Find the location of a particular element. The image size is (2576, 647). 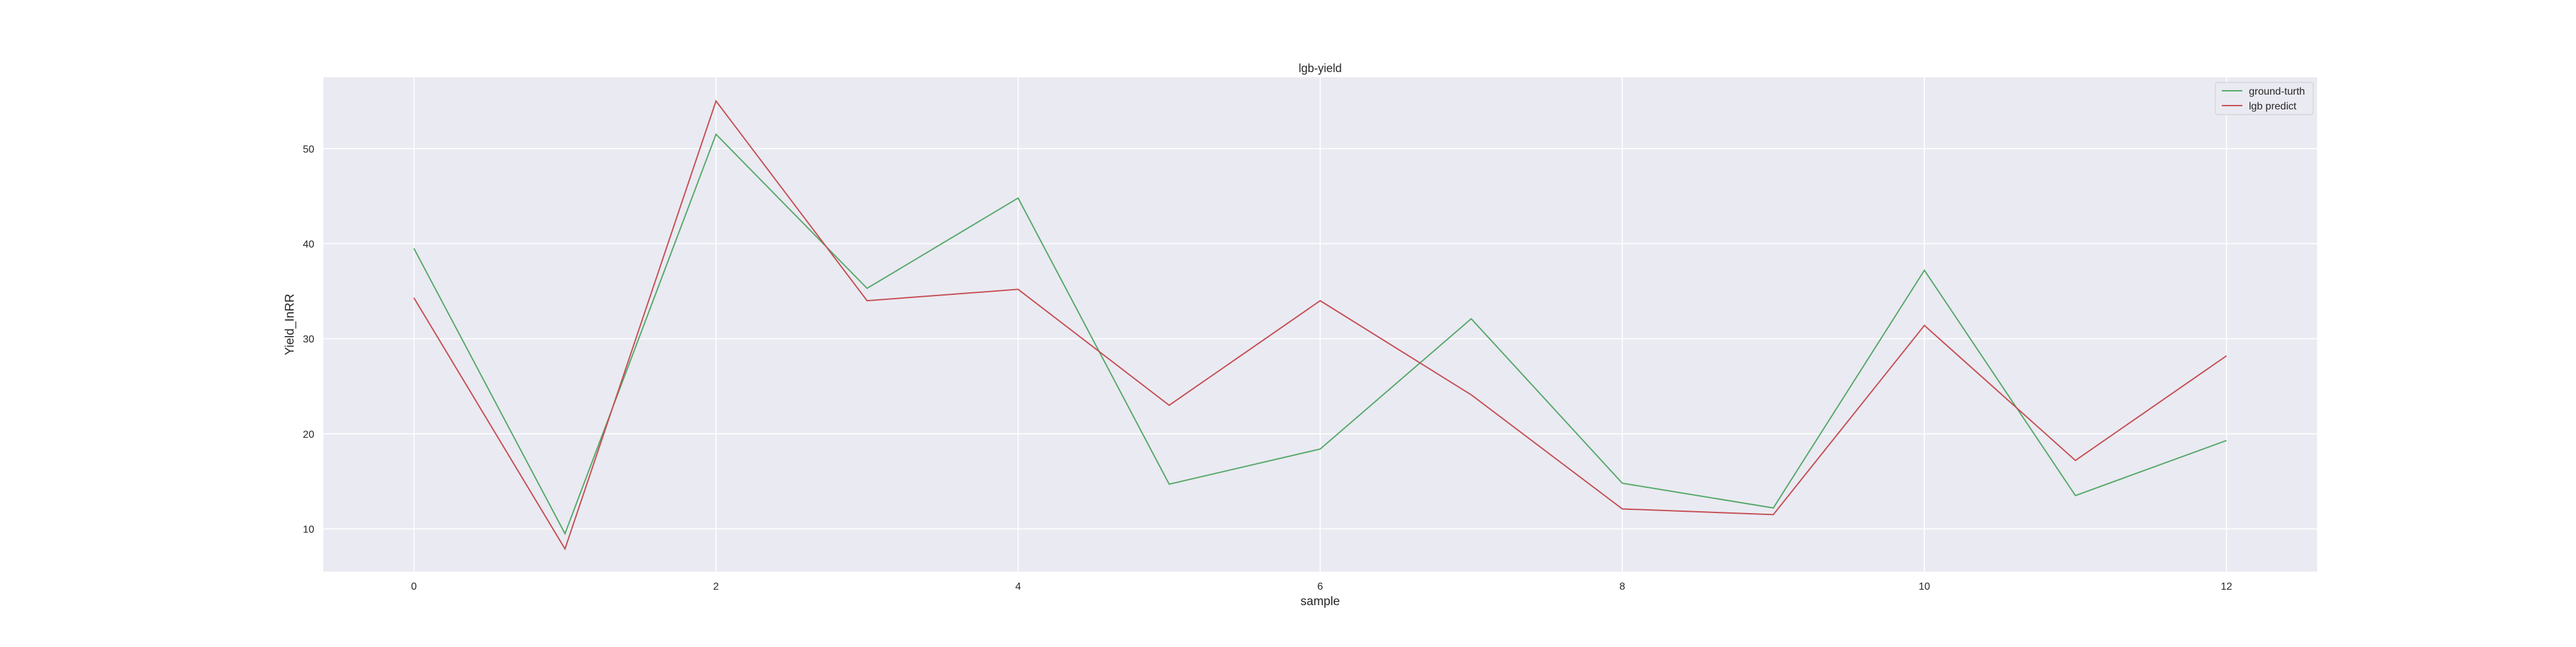

y-axis-label: Yield_InRR is located at coordinates (290, 324).